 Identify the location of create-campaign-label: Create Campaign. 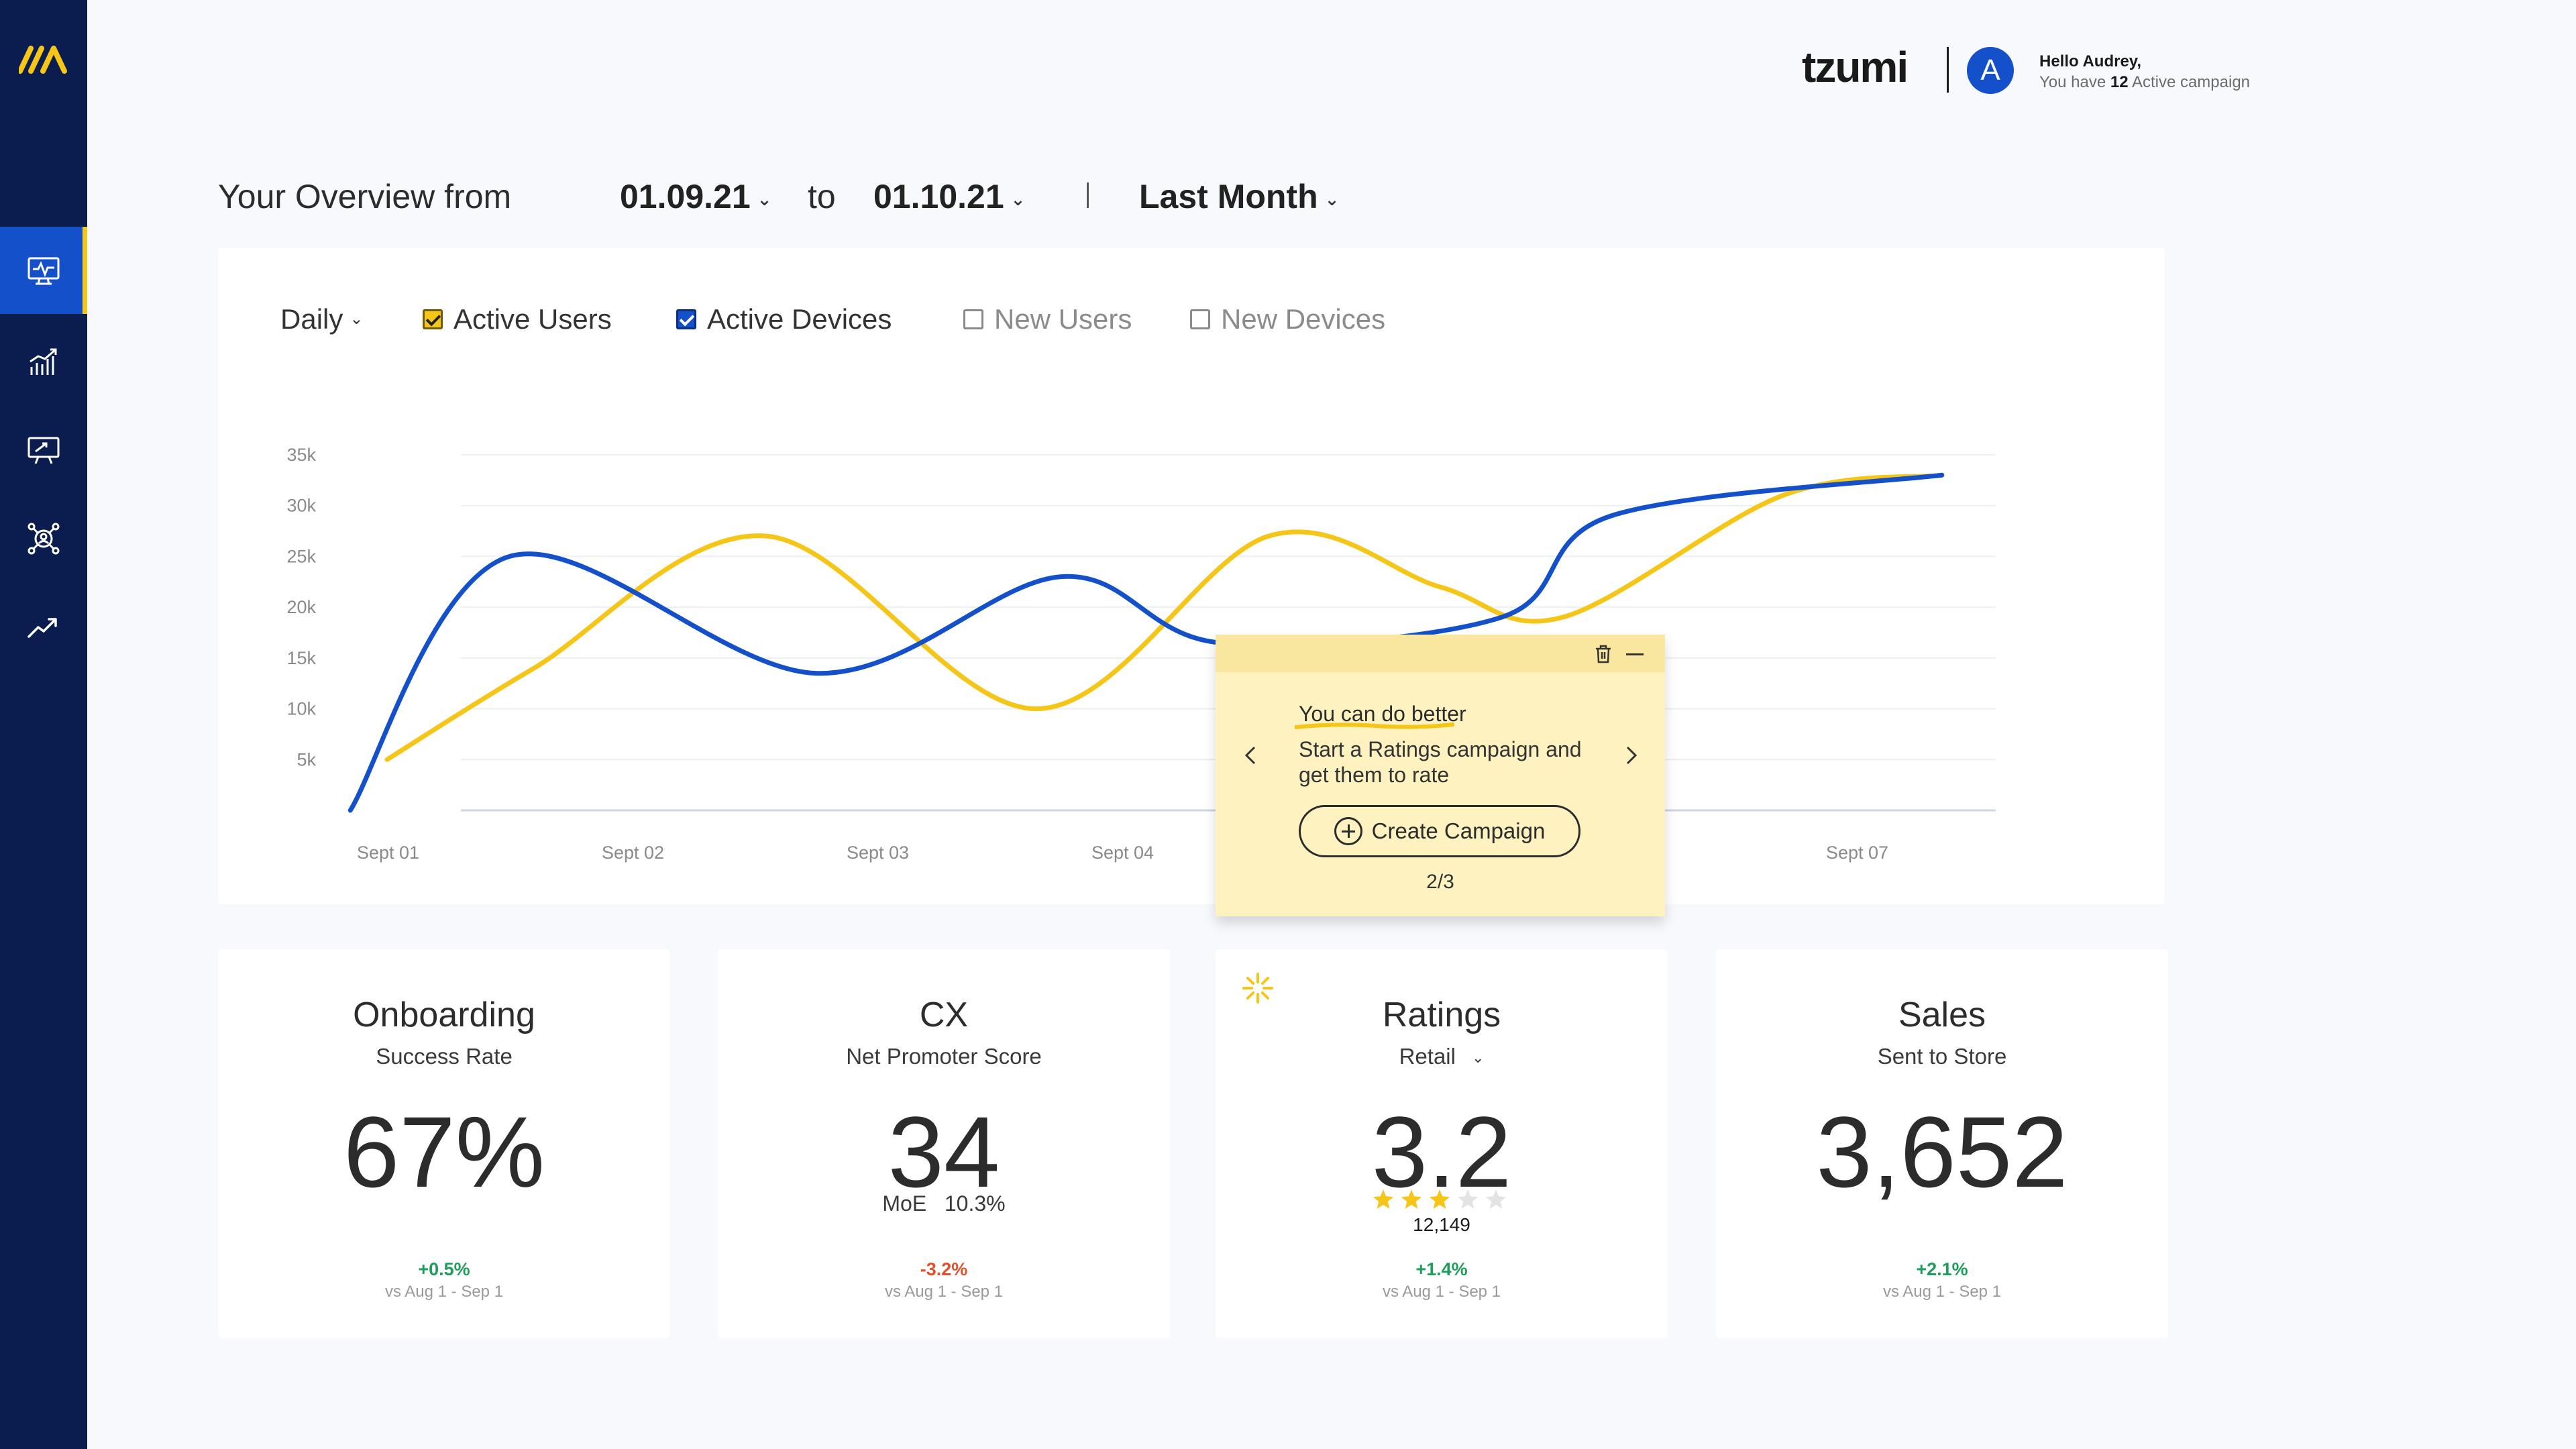
(1458, 830).